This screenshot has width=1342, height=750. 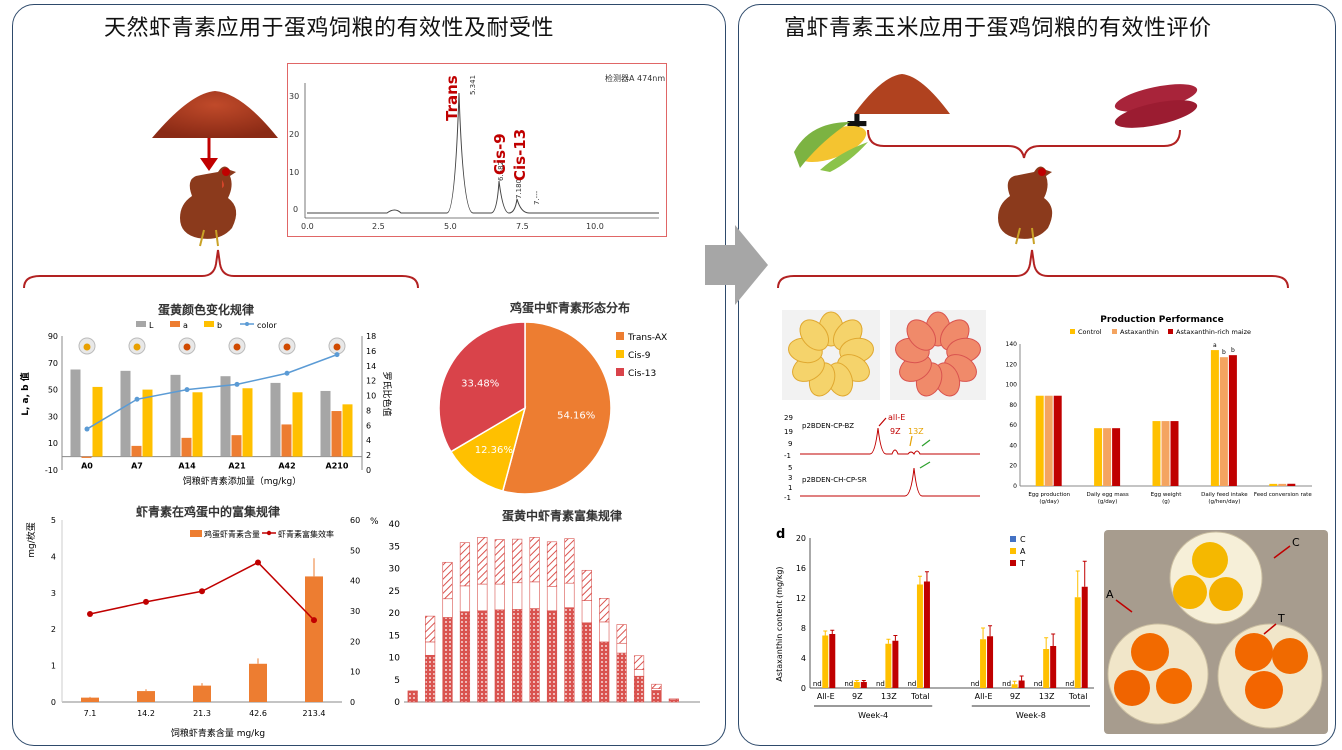 What do you see at coordinates (1110, 594) in the screenshot?
I see `egg-label-a: A` at bounding box center [1110, 594].